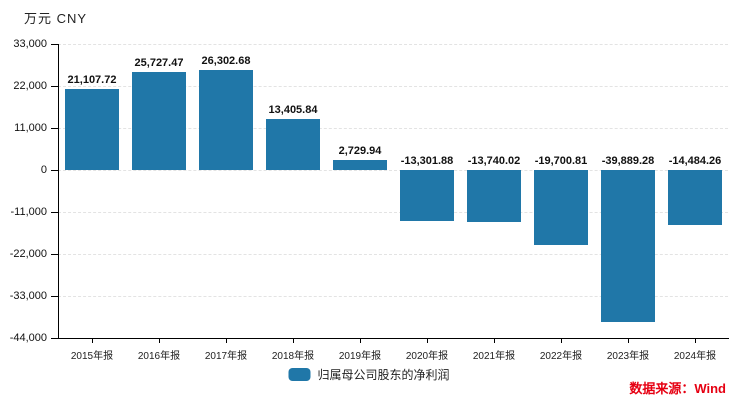  Describe the element at coordinates (494, 356) in the screenshot. I see `x-axis-tick-label: 2021年报` at that location.